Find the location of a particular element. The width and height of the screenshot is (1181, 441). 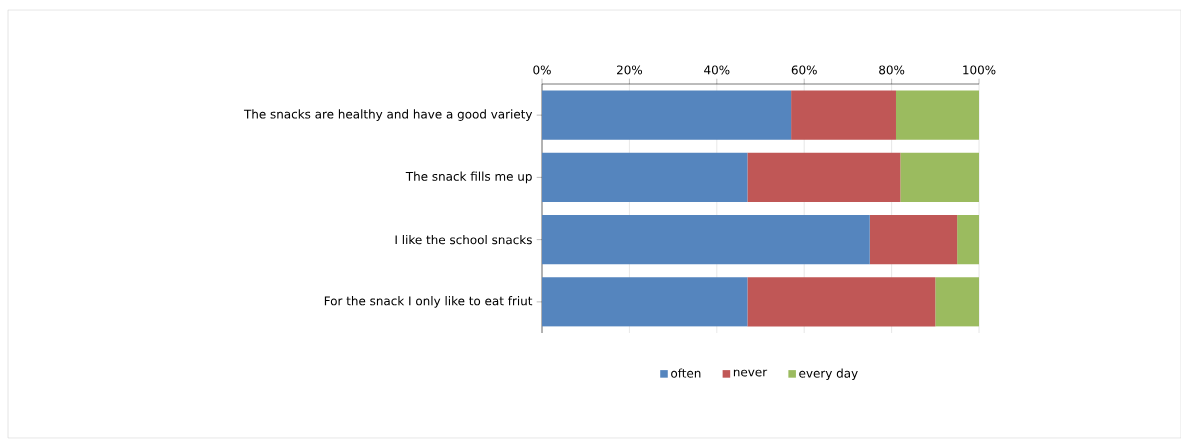

legend-label: never is located at coordinates (750, 373).